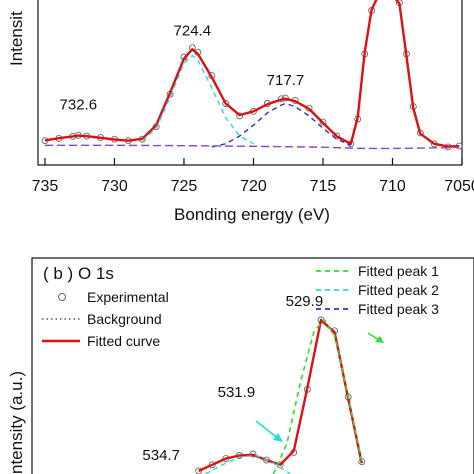  What do you see at coordinates (305, 301) in the screenshot?
I see `panel-b-peak-label: 529.9` at bounding box center [305, 301].